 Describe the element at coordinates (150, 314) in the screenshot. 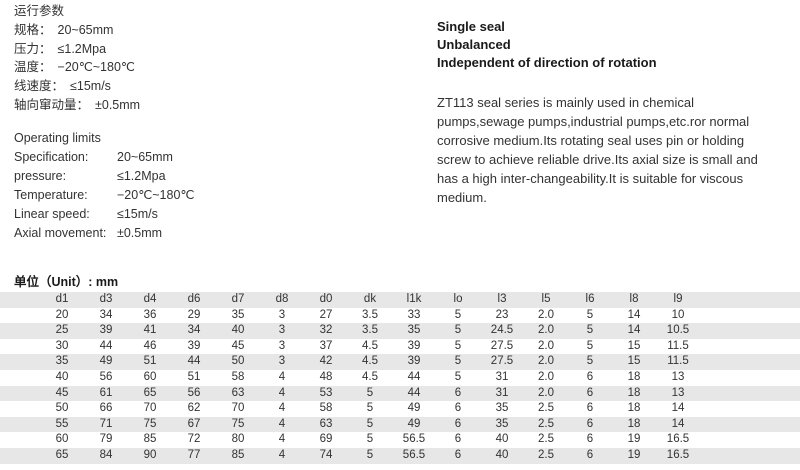

I see `table-cell: 36` at that location.